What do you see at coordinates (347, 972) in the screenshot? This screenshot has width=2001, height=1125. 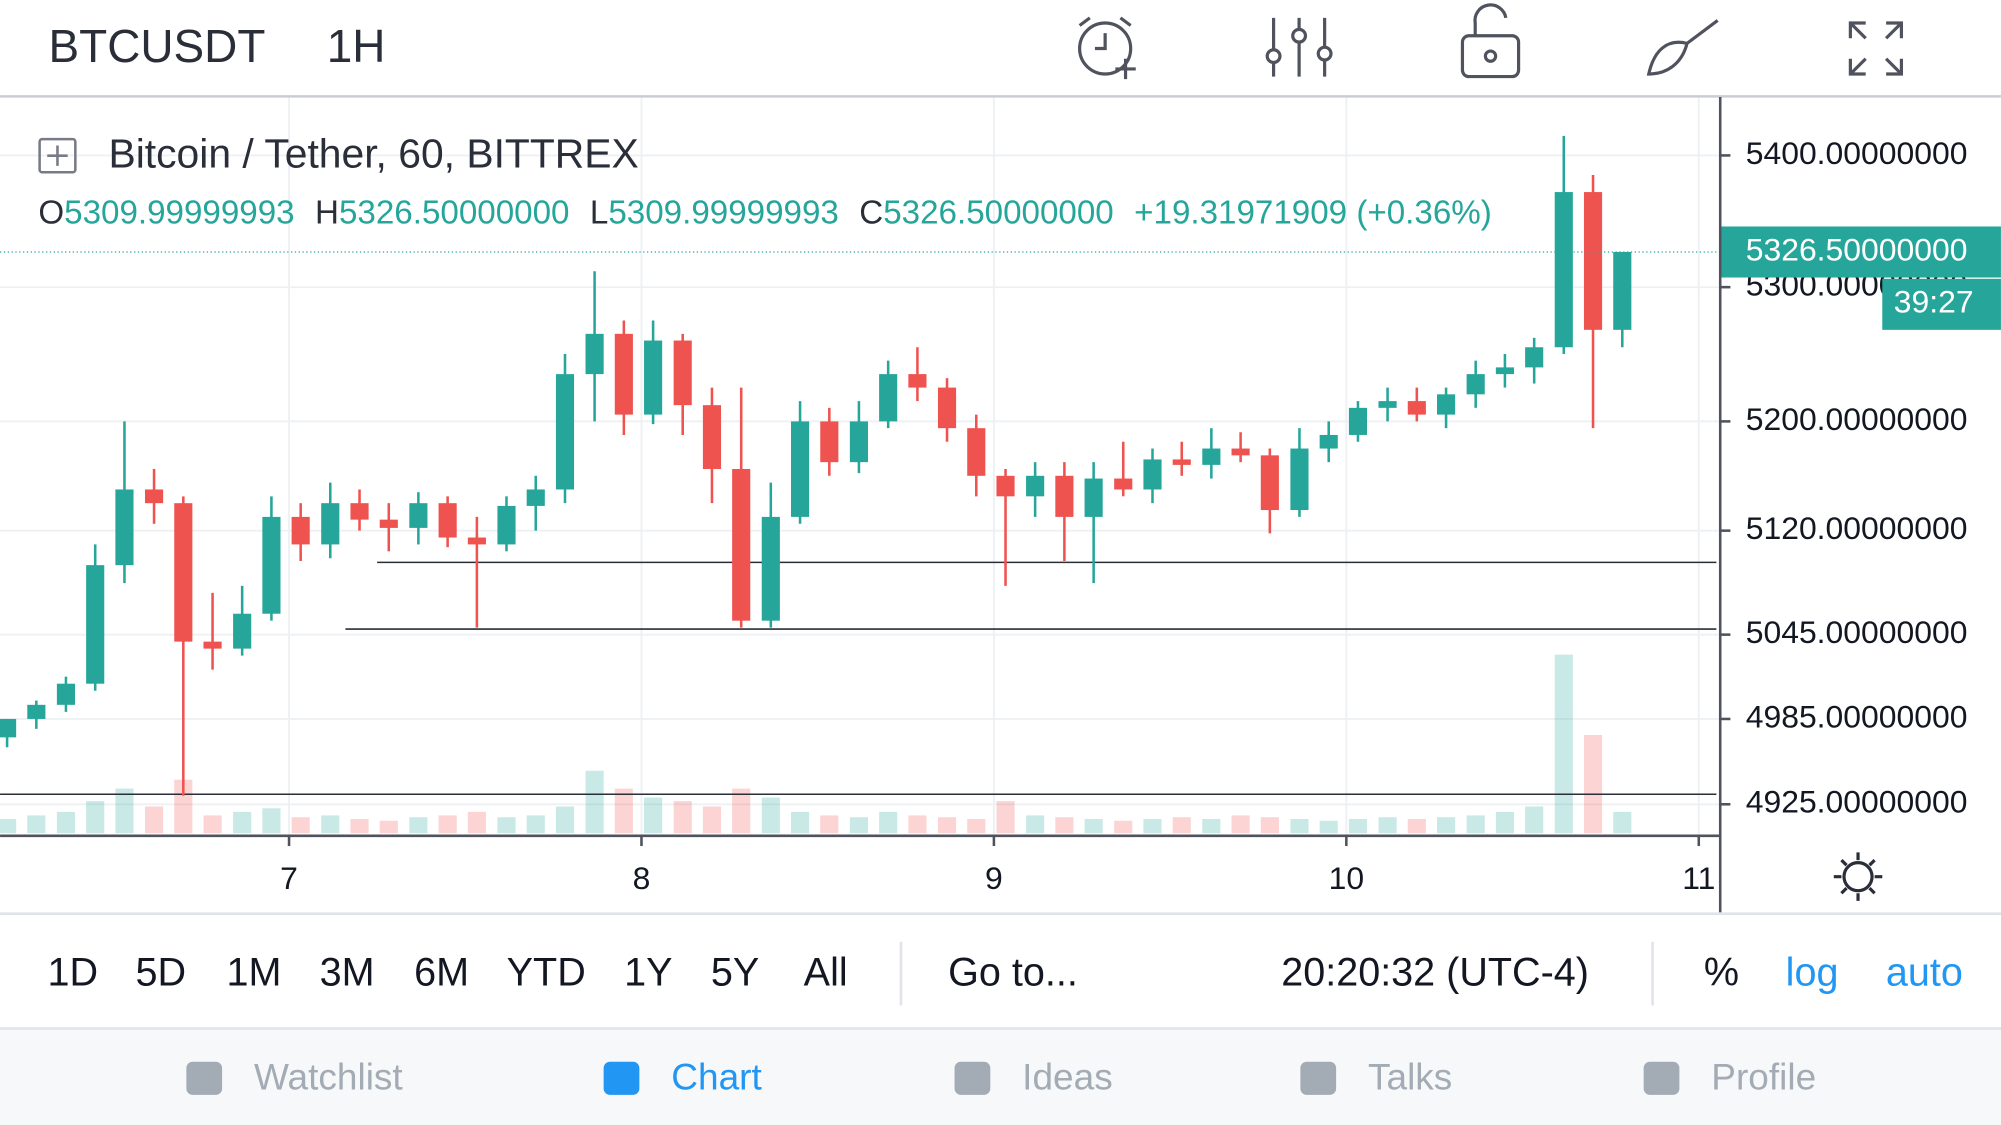 I see `range-button: 3M` at bounding box center [347, 972].